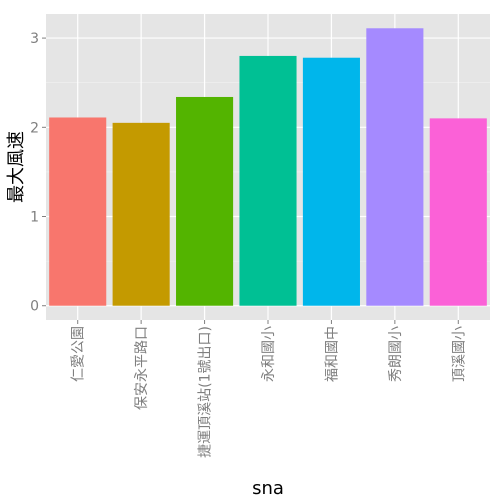 This screenshot has width=504, height=504. What do you see at coordinates (38, 173) in the screenshot?
I see `y-axis: 0 1 2 3` at bounding box center [38, 173].